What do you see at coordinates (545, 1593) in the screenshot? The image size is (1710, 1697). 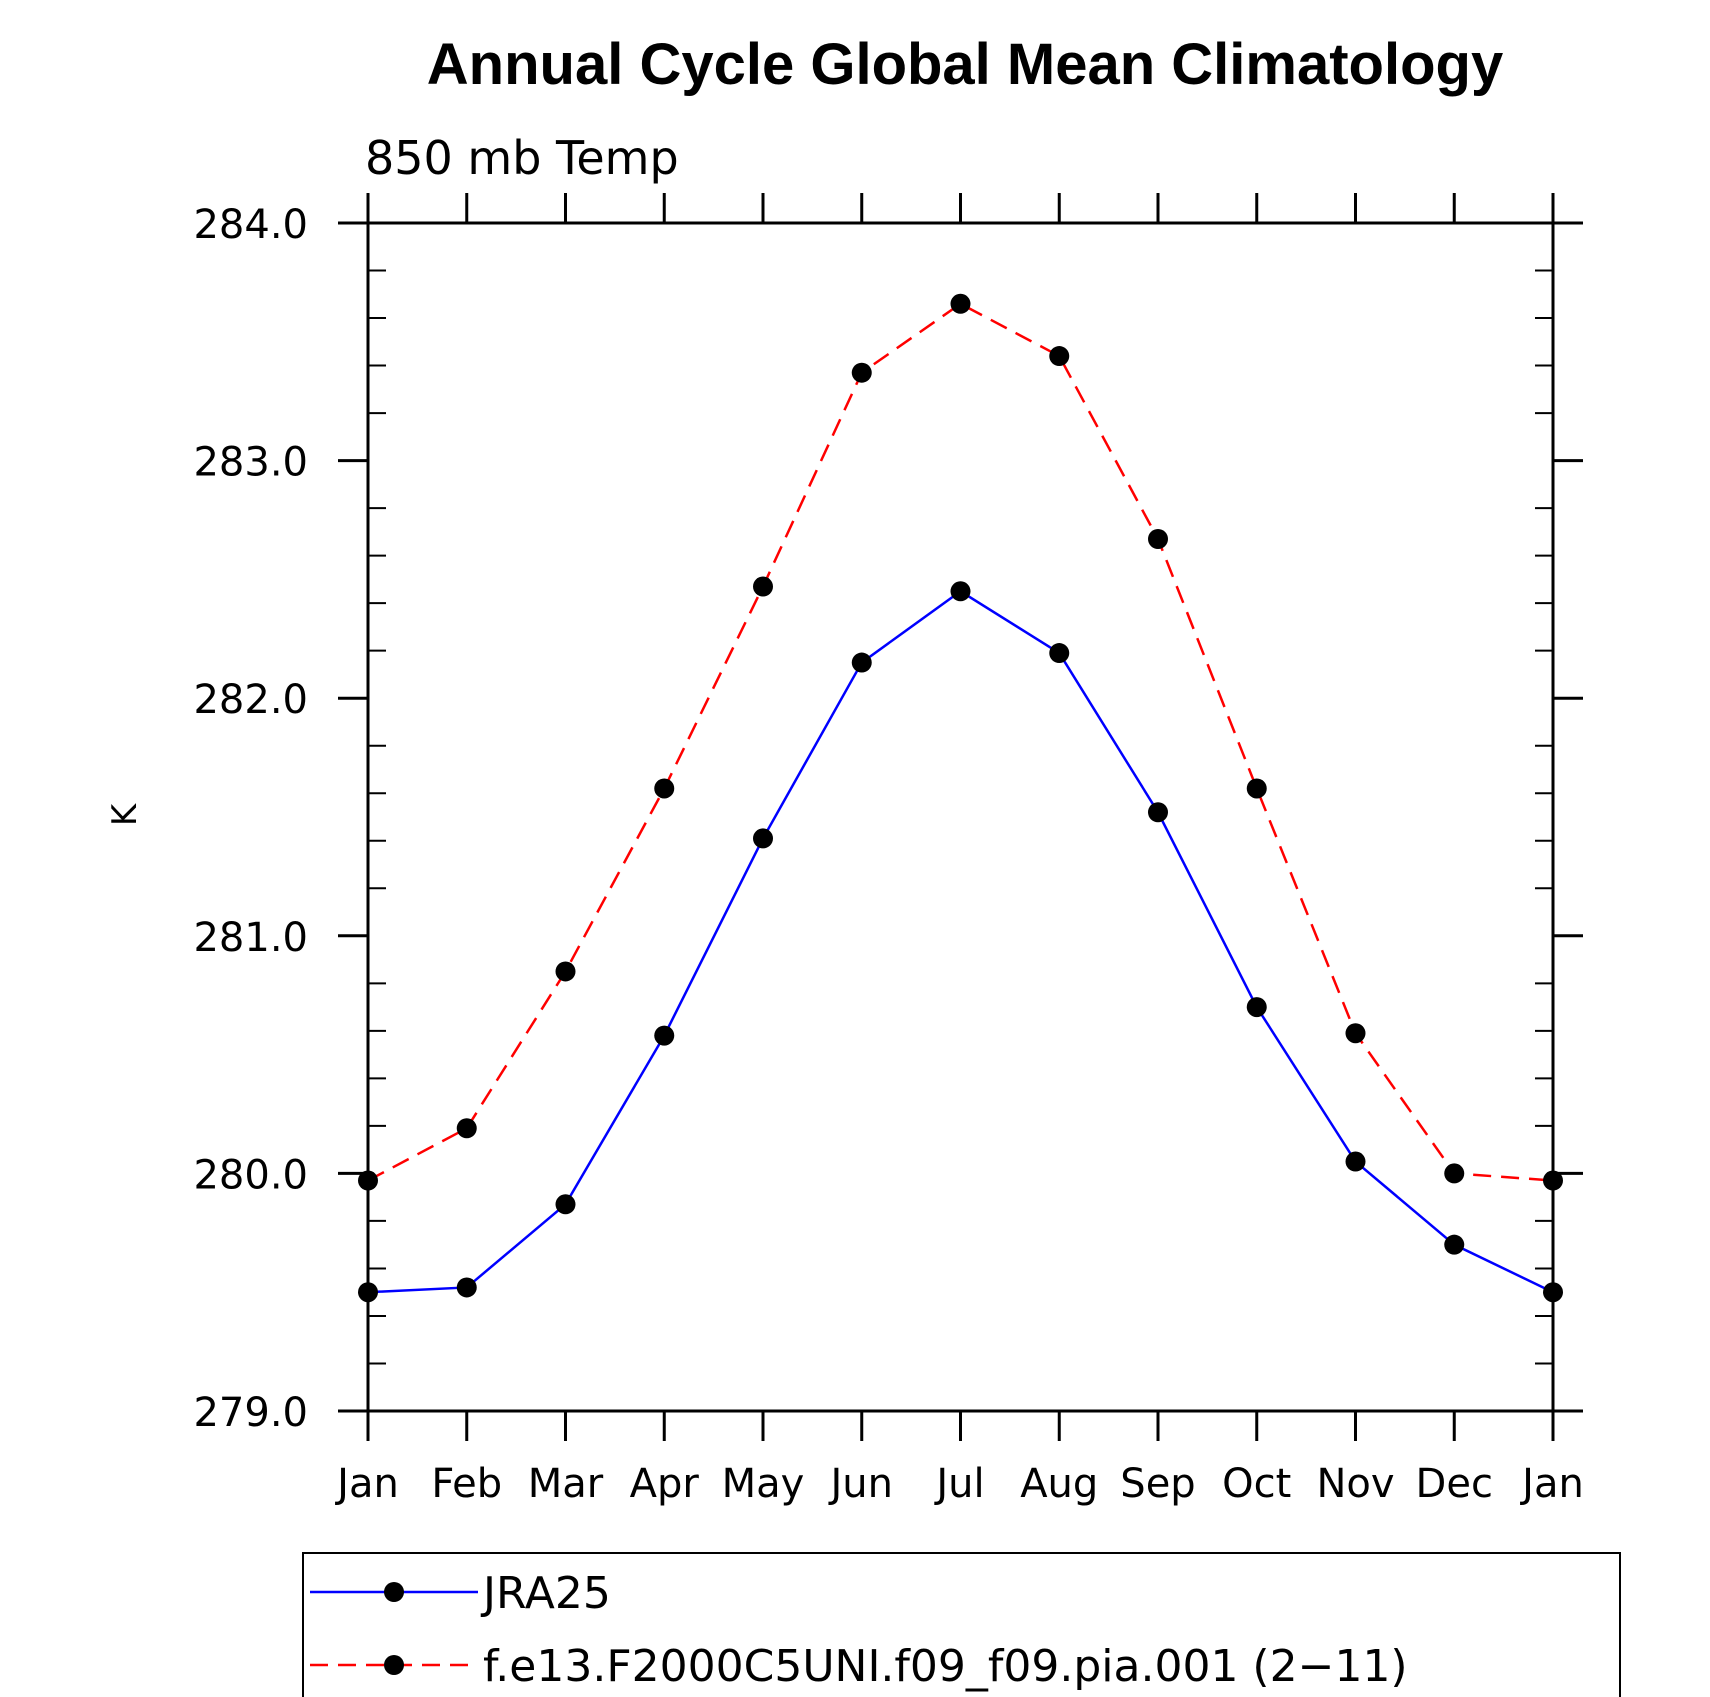 I see `legend-label: JRA25` at bounding box center [545, 1593].